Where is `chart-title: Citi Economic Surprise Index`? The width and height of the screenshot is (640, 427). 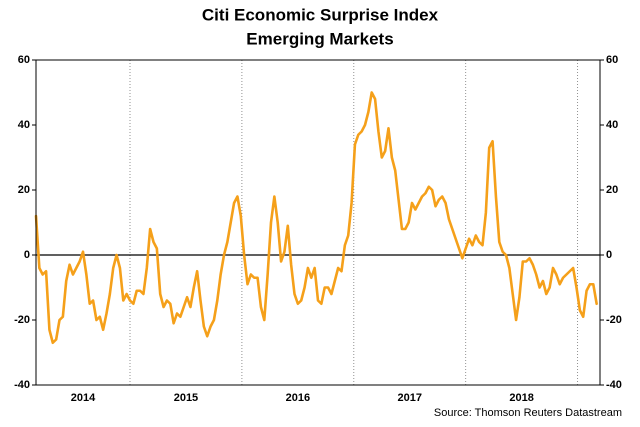 chart-title: Citi Economic Surprise Index is located at coordinates (320, 14).